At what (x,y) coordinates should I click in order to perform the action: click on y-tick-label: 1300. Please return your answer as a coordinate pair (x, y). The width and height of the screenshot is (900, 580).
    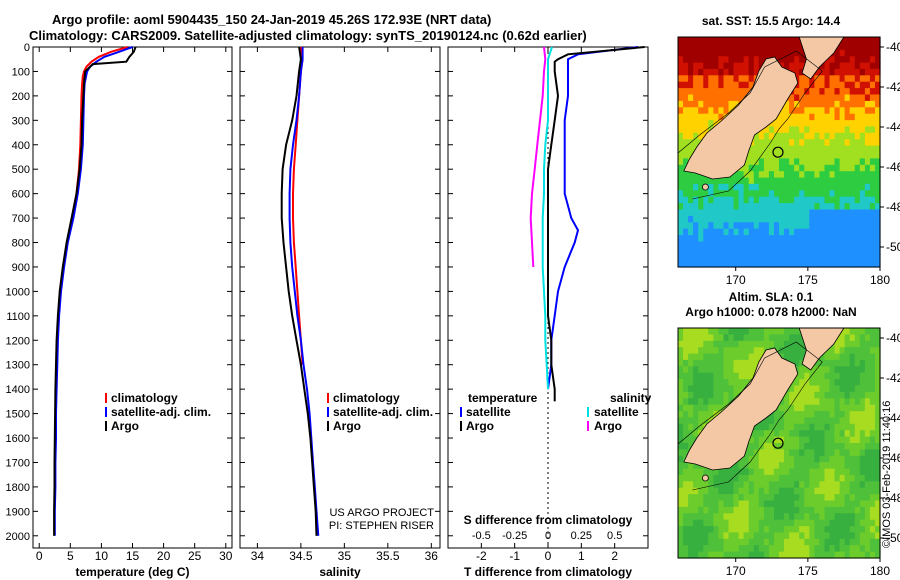
    Looking at the image, I should click on (18, 366).